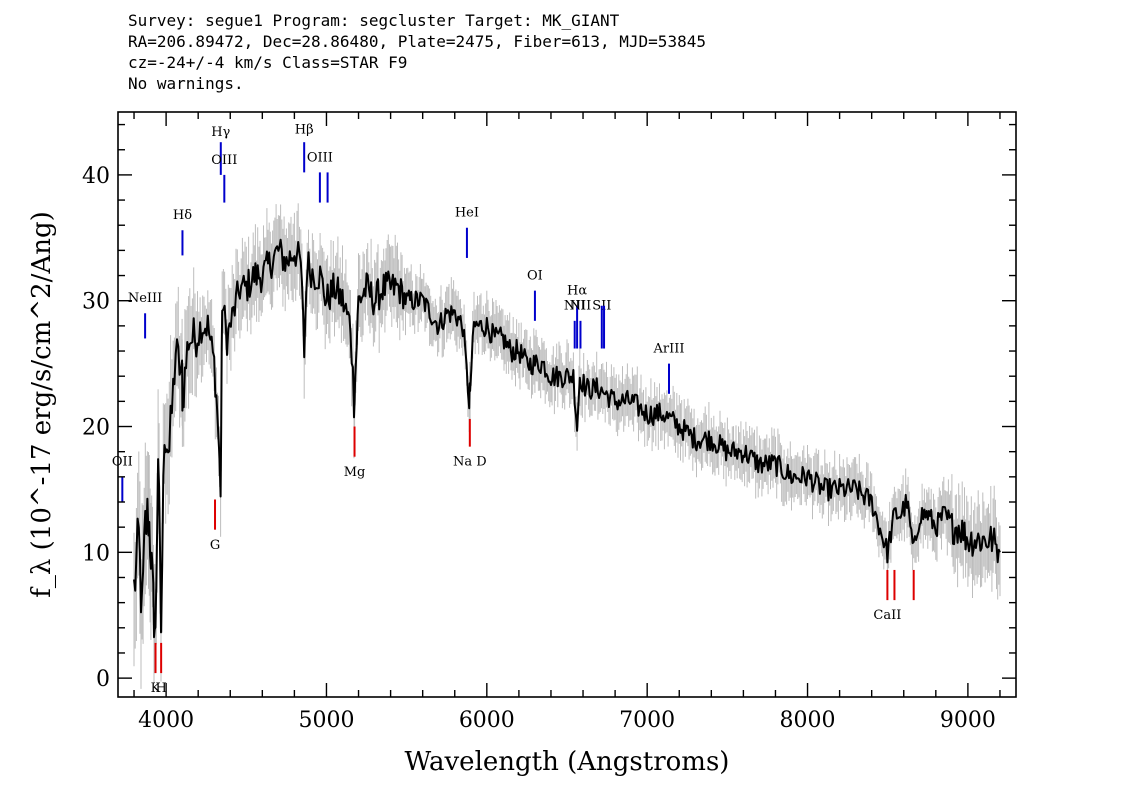  What do you see at coordinates (808, 720) in the screenshot?
I see `x-tick-label: 8000` at bounding box center [808, 720].